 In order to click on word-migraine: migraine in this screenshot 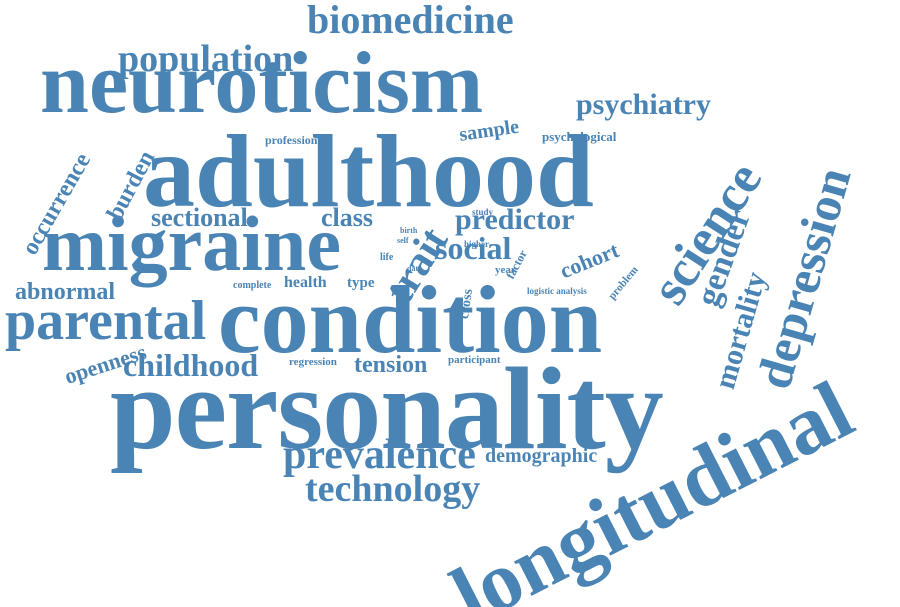, I will do `click(191, 243)`.